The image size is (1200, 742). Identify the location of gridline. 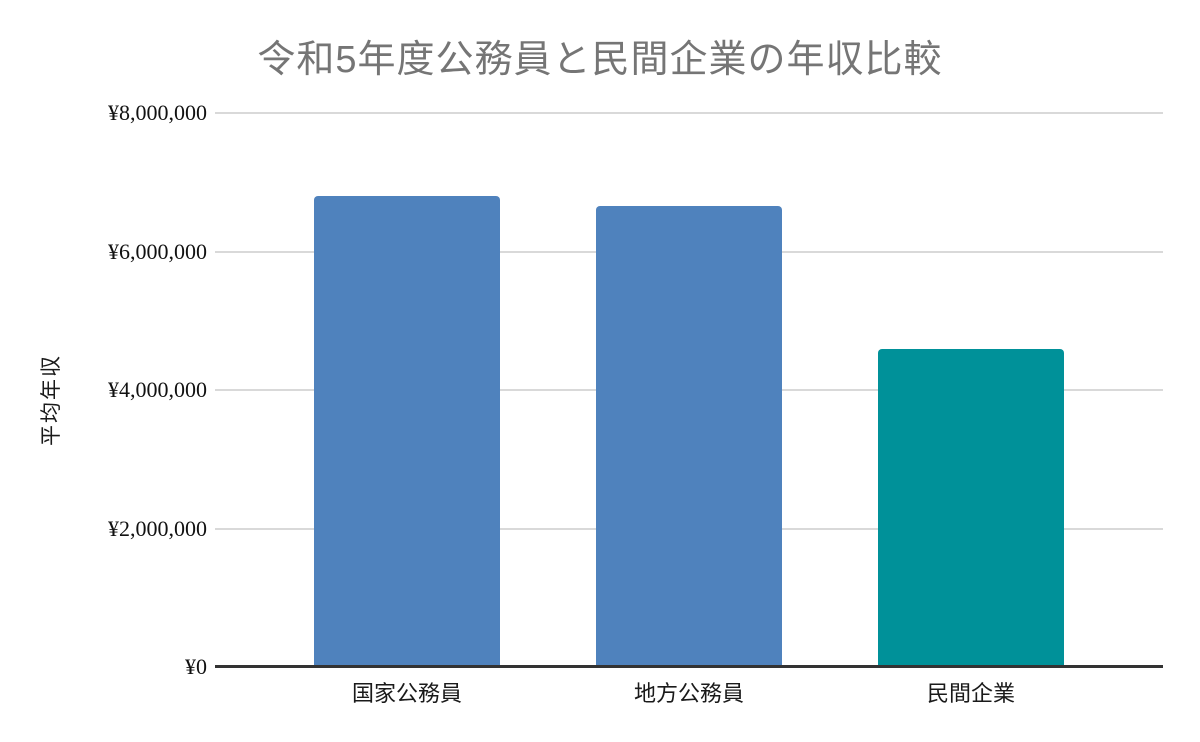
(689, 113).